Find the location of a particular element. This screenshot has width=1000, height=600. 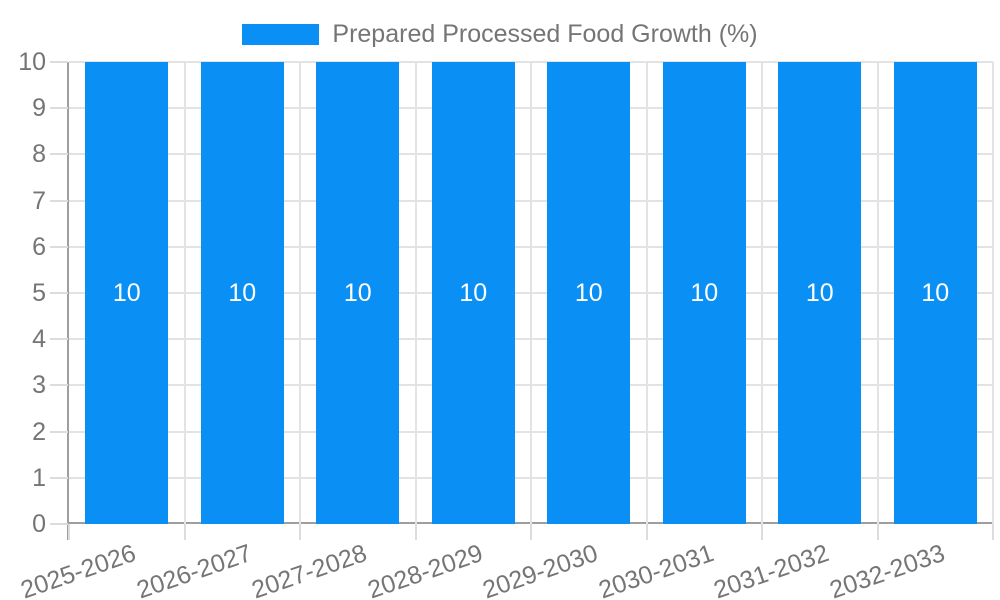

y-tick-label: 4 is located at coordinates (39, 339).